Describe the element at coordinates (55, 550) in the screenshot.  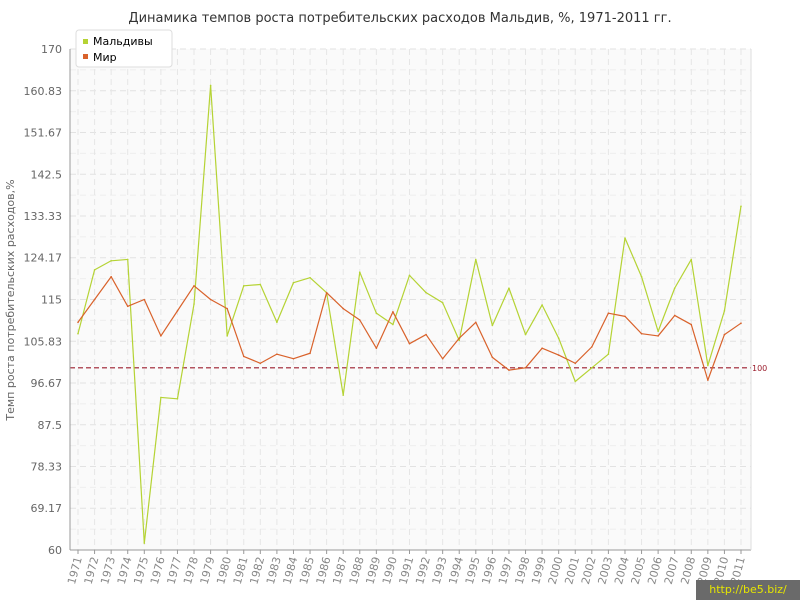
I see `y-tick-label: 60` at that location.